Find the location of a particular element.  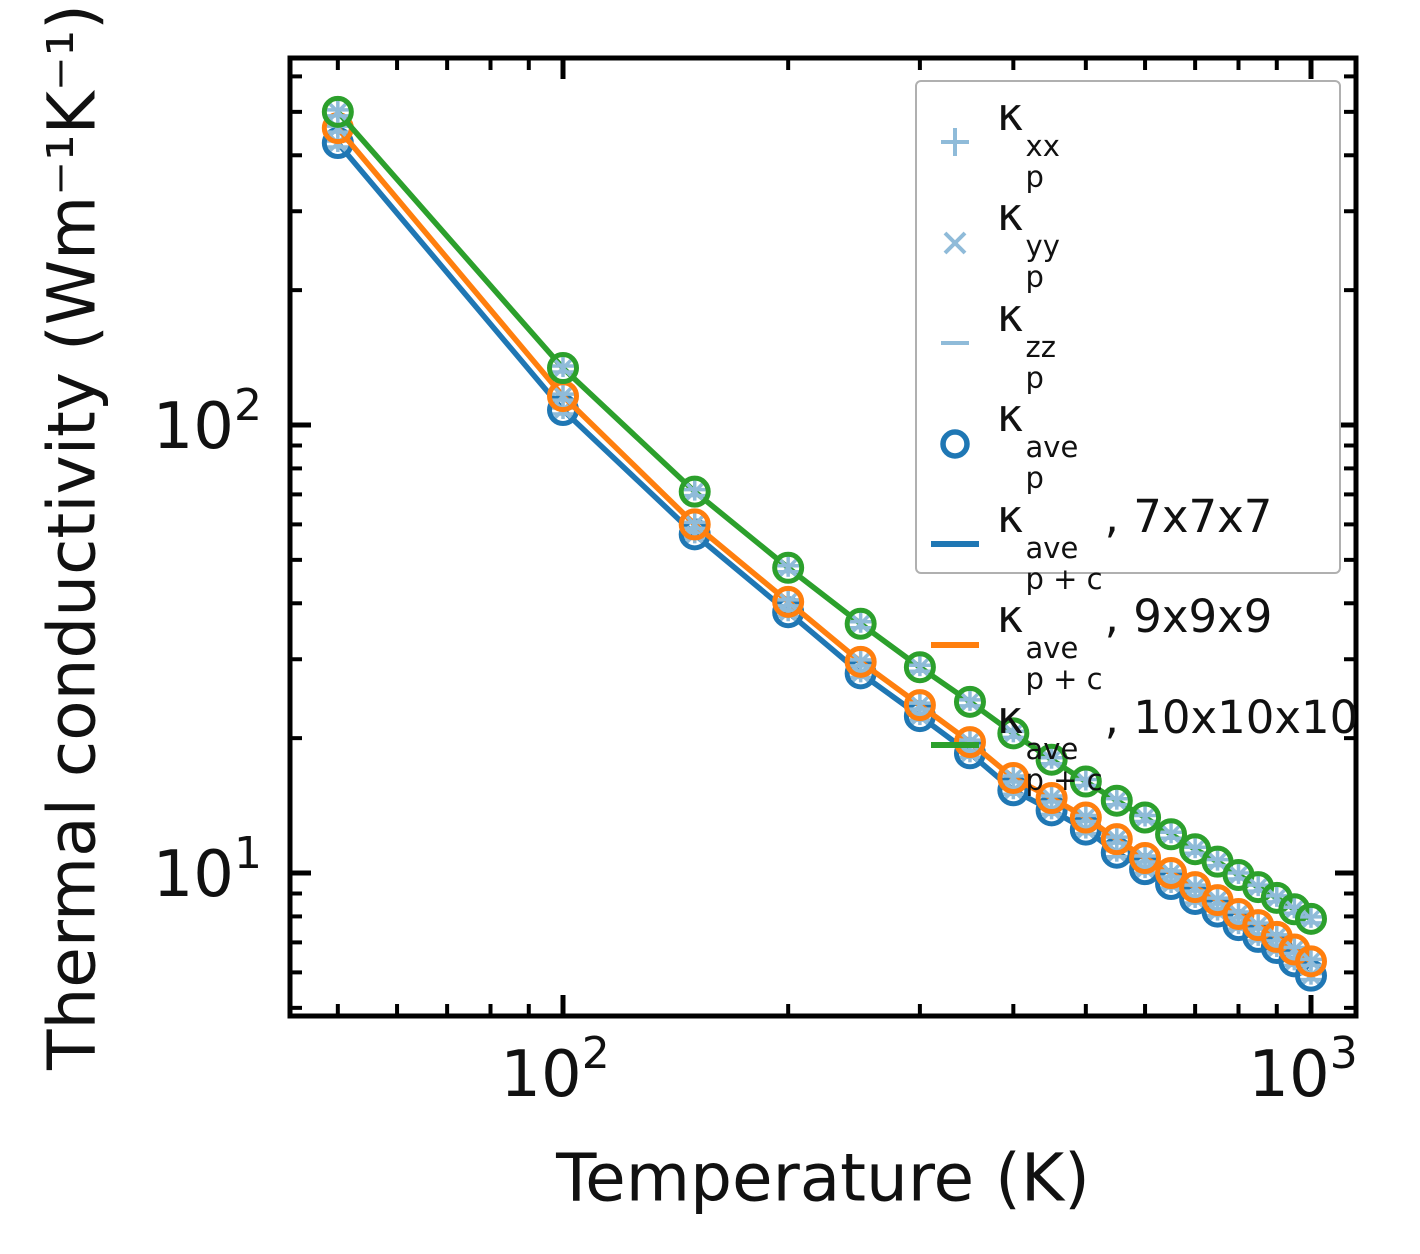

legend-item-3: κ ave p is located at coordinates (1128, 443).